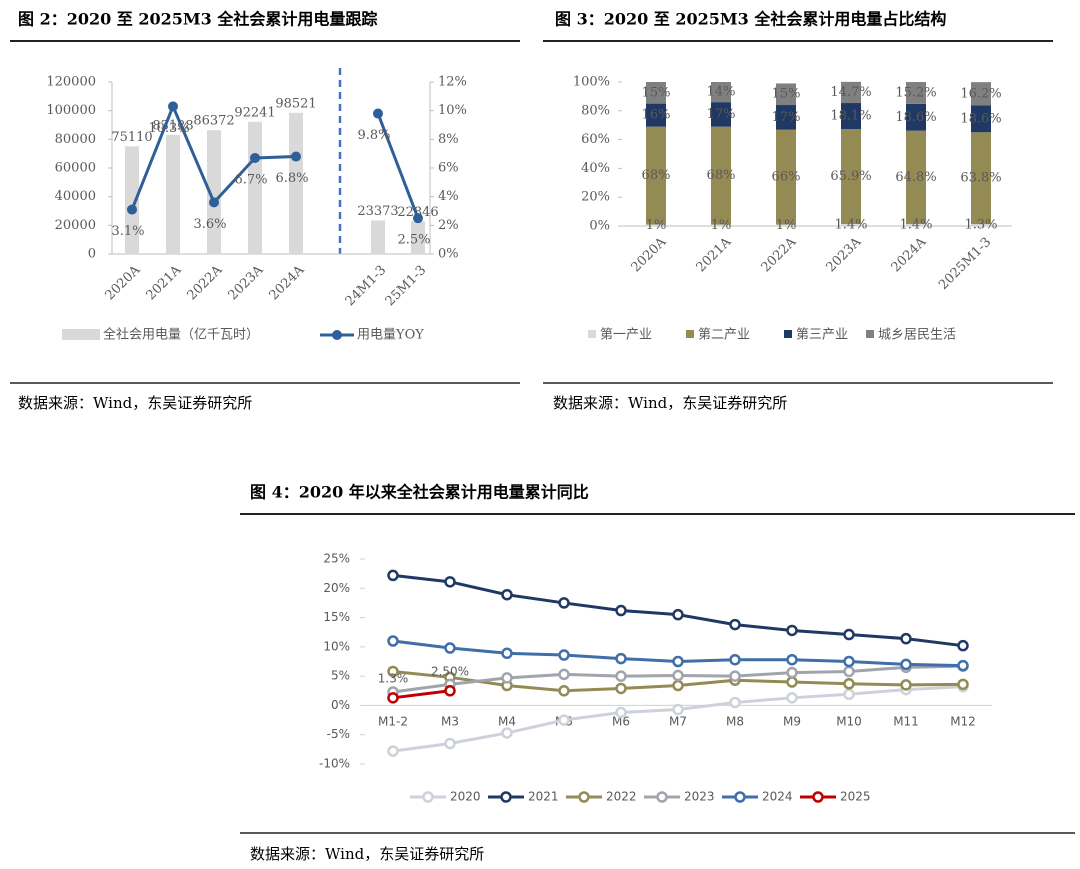  I want to click on x-tick-label: 2023A, so click(844, 254).